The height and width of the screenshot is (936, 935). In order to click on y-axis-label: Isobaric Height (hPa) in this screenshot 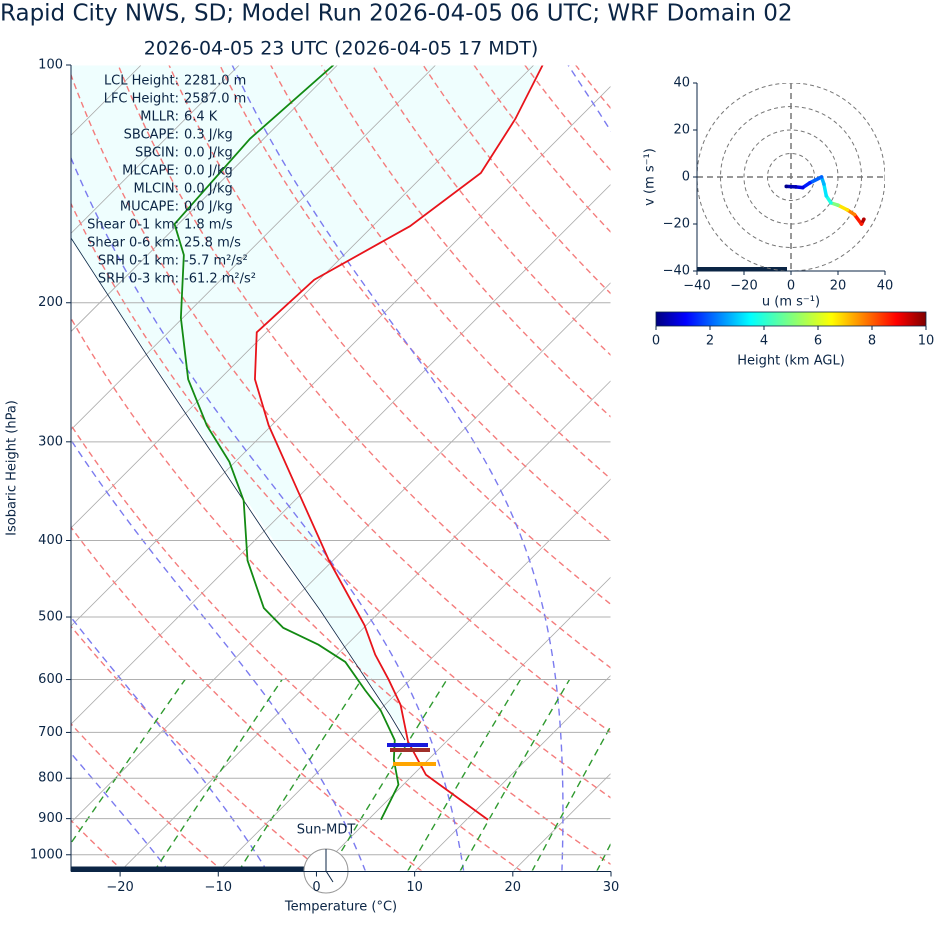, I will do `click(12, 468)`.